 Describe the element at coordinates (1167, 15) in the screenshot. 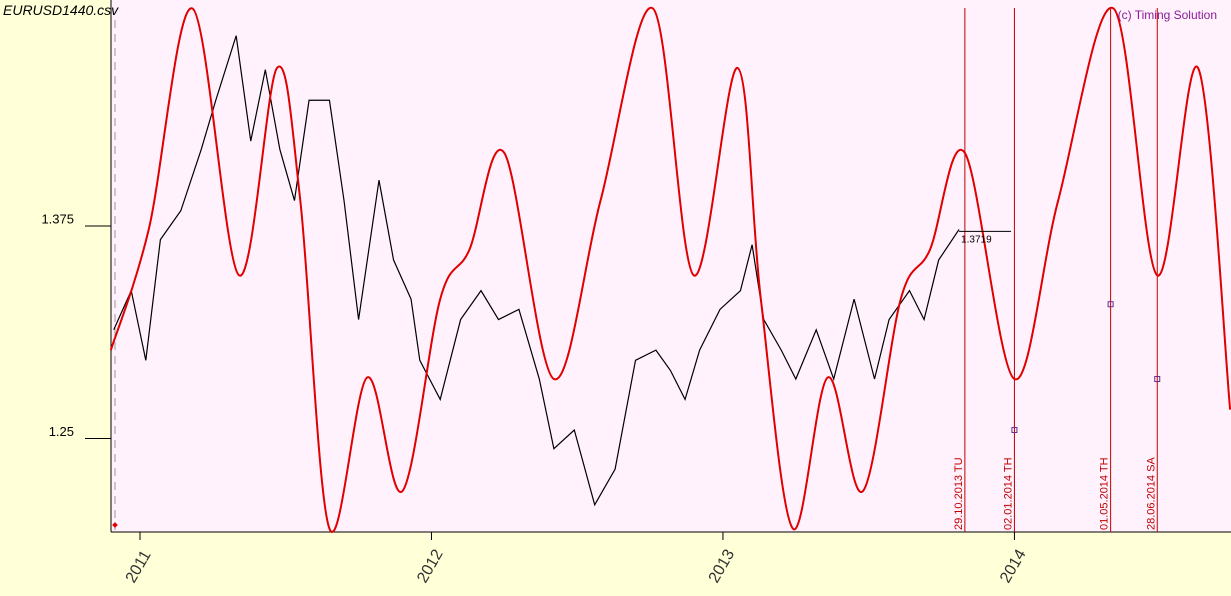

I see `credit: (c) Timing Solution` at that location.